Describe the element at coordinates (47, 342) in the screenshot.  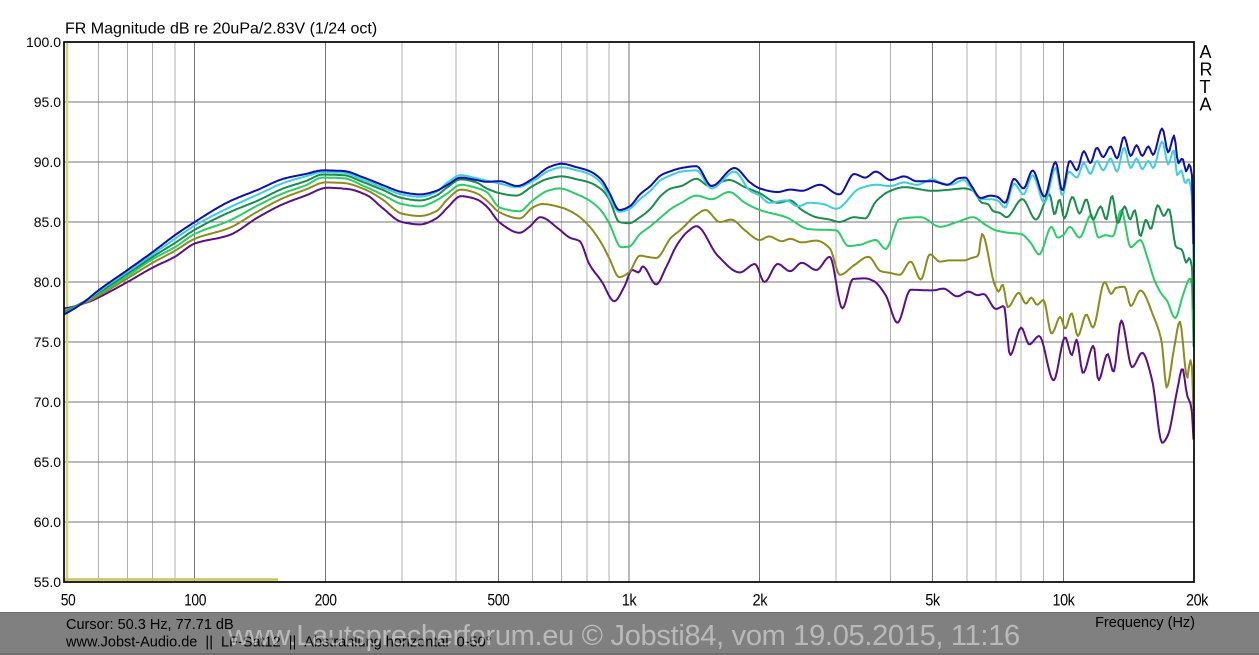
I see `svg-text: 75.0` at that location.